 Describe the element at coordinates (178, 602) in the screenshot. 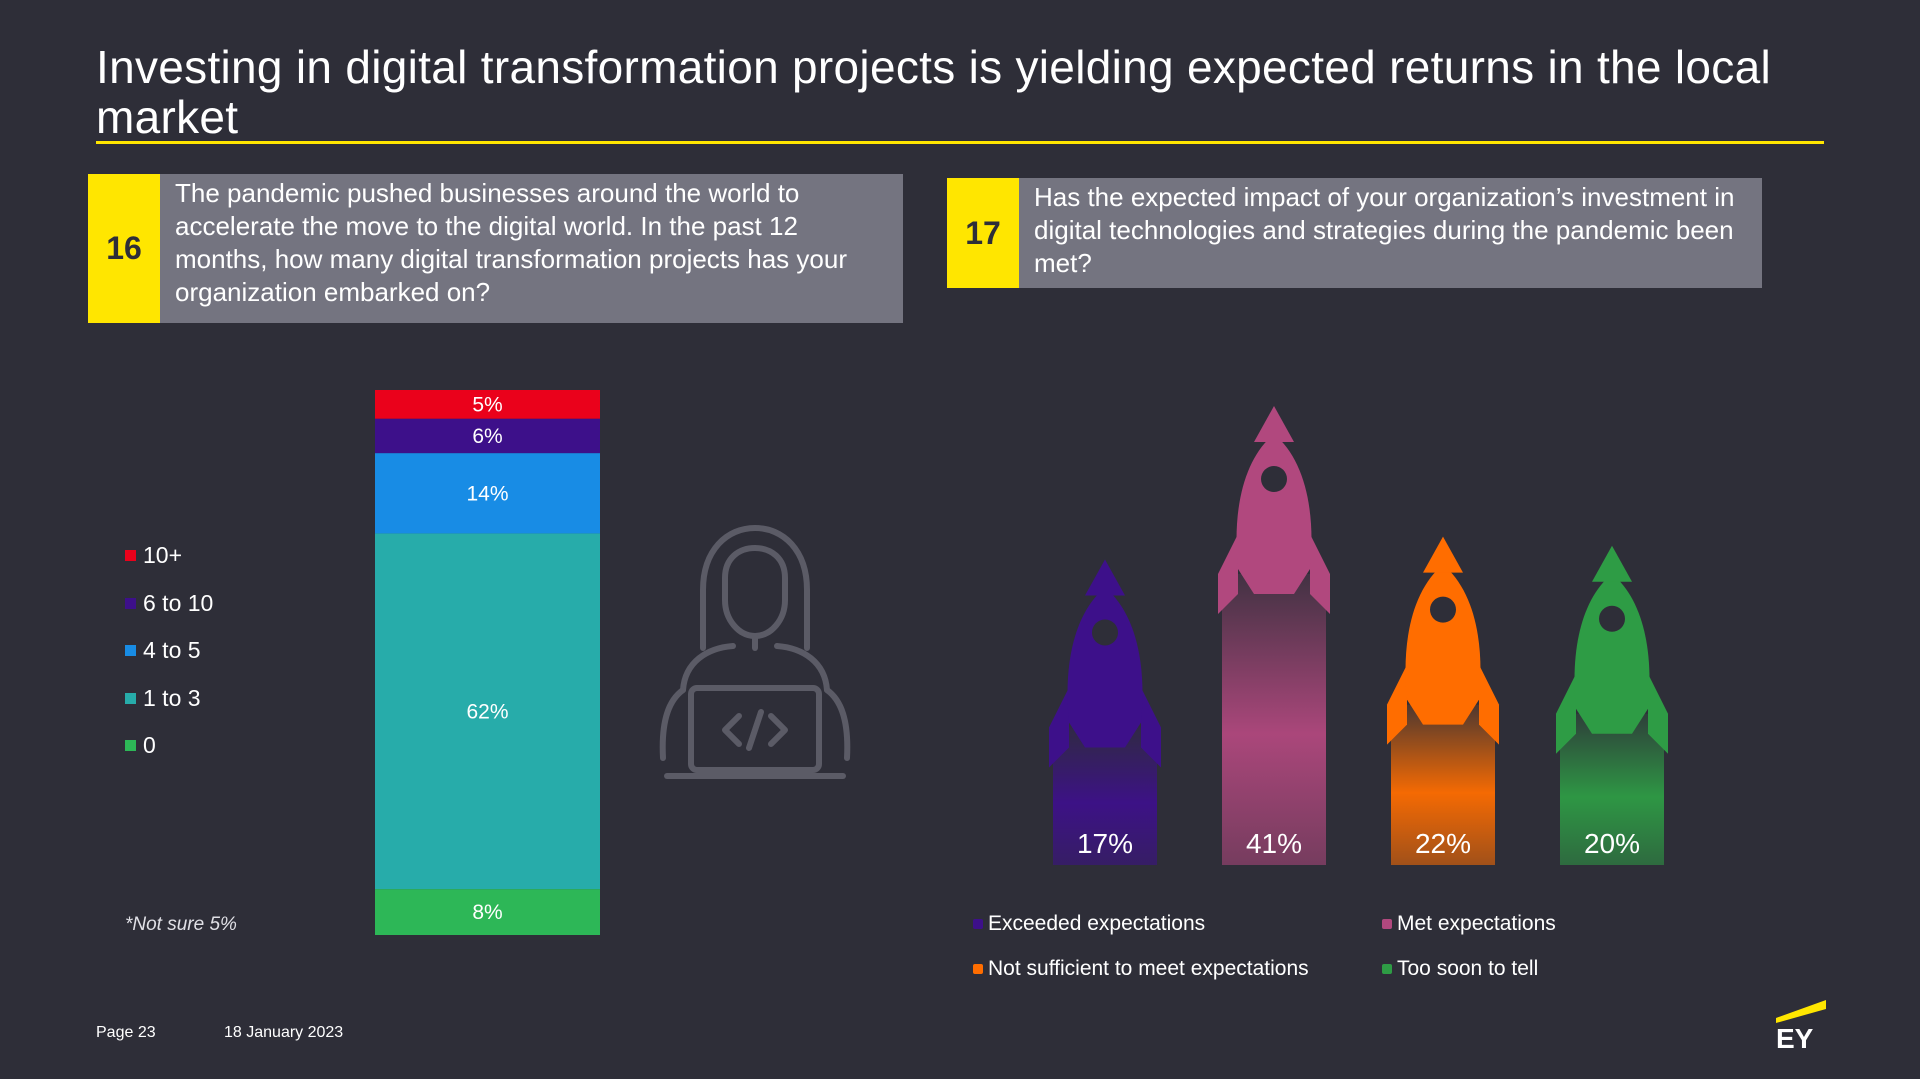

I see `legend-label-6to10: 6 to 10` at that location.